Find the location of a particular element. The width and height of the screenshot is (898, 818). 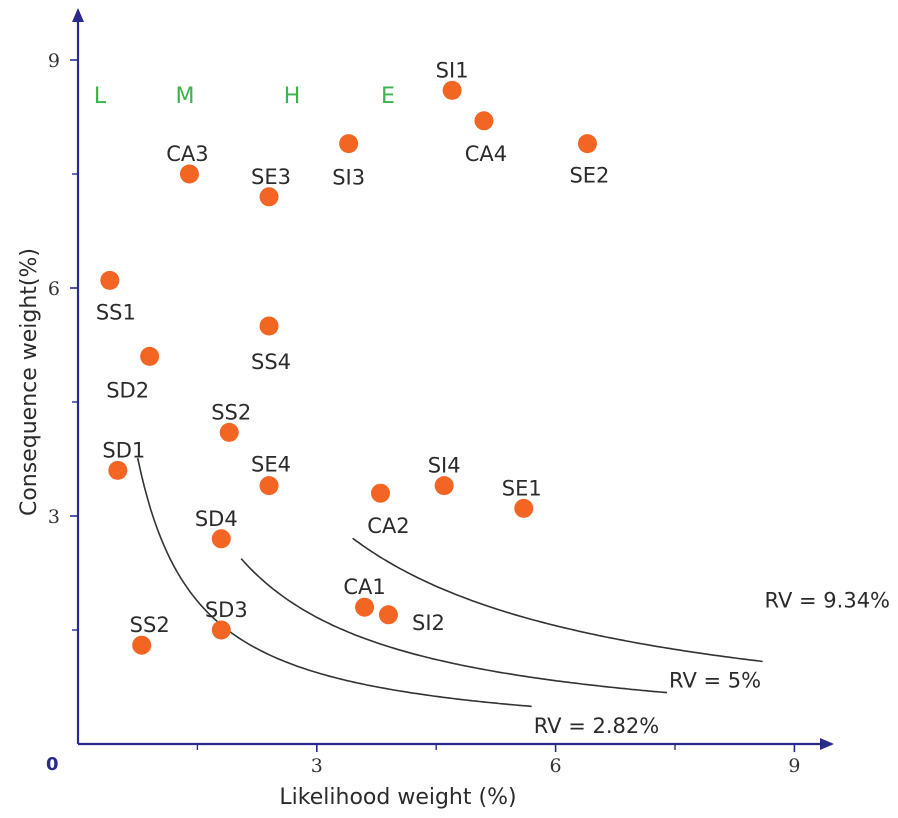

x-tick-label: 9 is located at coordinates (794, 766).